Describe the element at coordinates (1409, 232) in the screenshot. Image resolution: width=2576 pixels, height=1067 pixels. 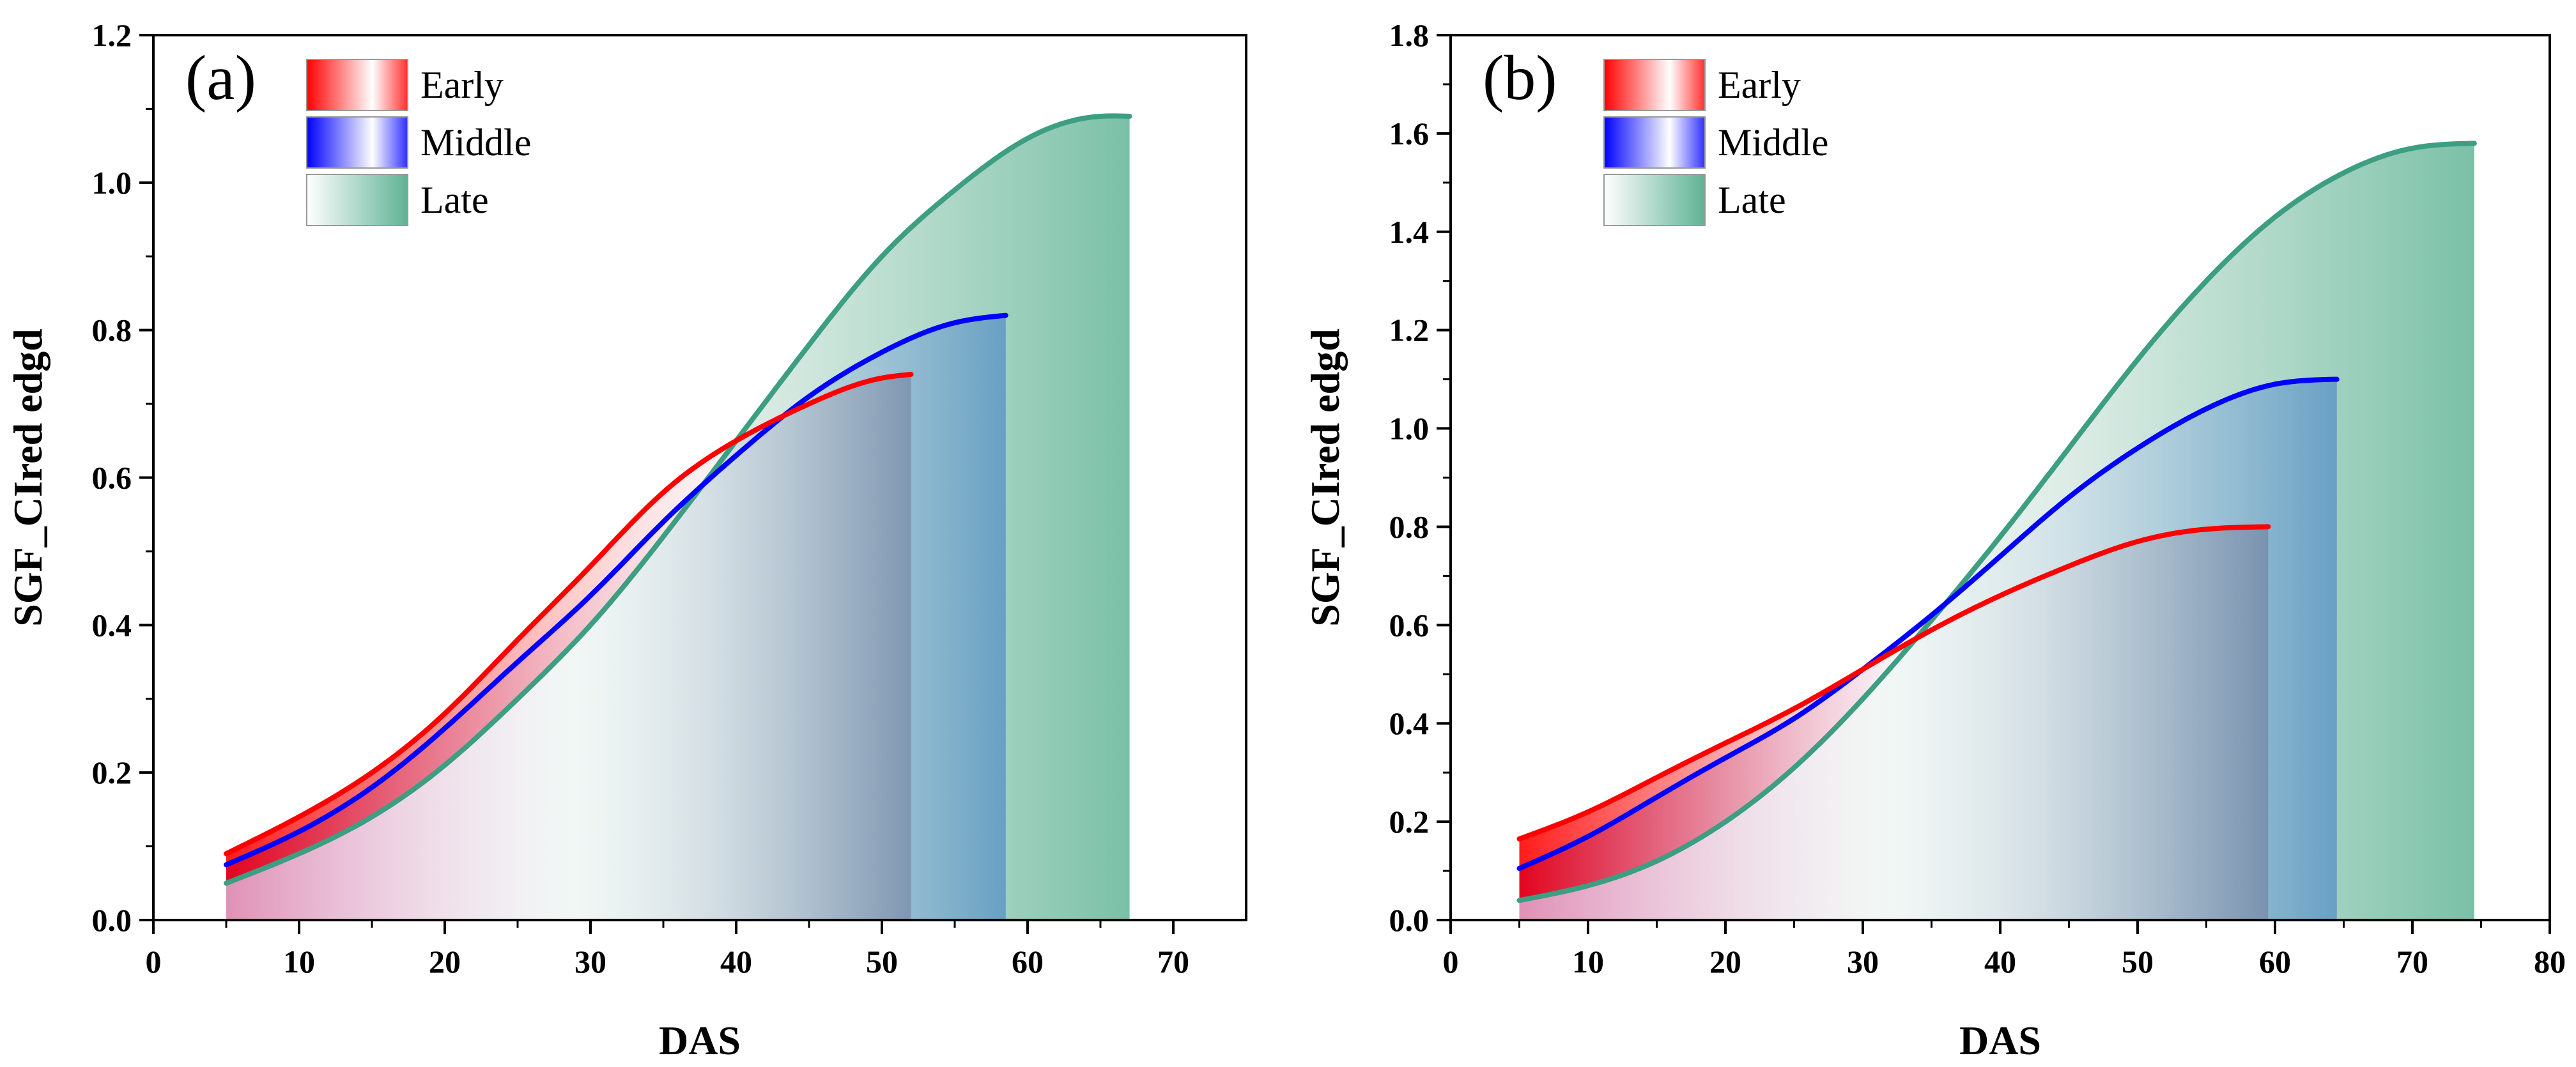
I see `y-tick-label: 1.4` at that location.